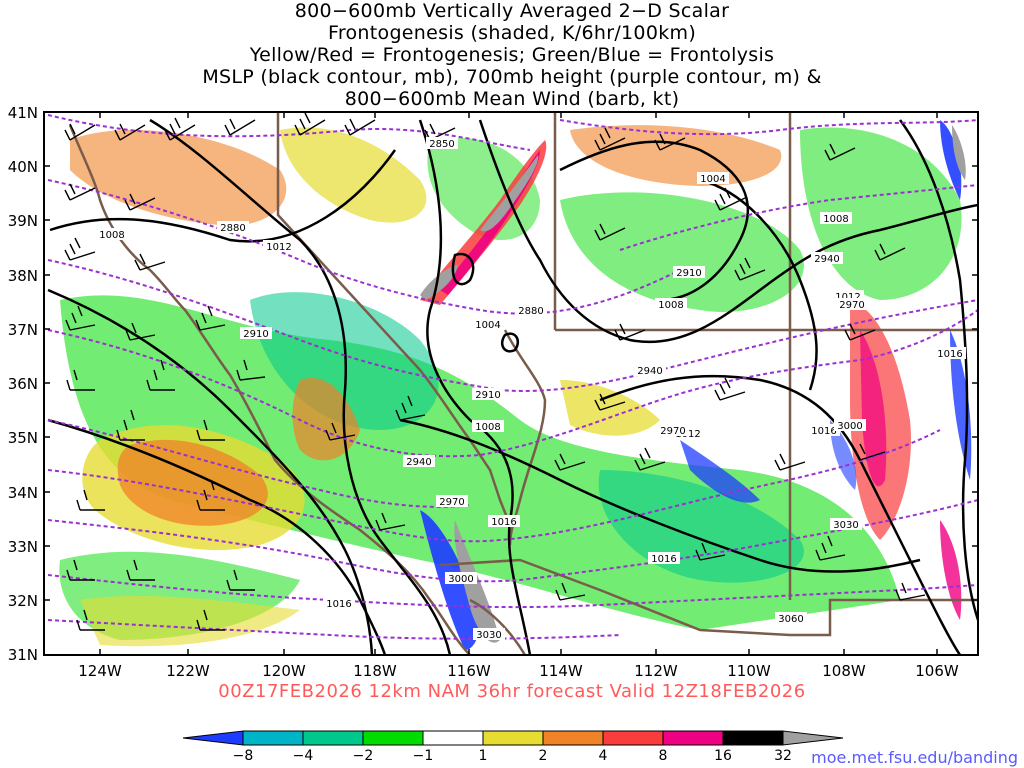 This screenshot has width=1024, height=768. Describe the element at coordinates (469, 671) in the screenshot. I see `lon-label: 116W` at that location.